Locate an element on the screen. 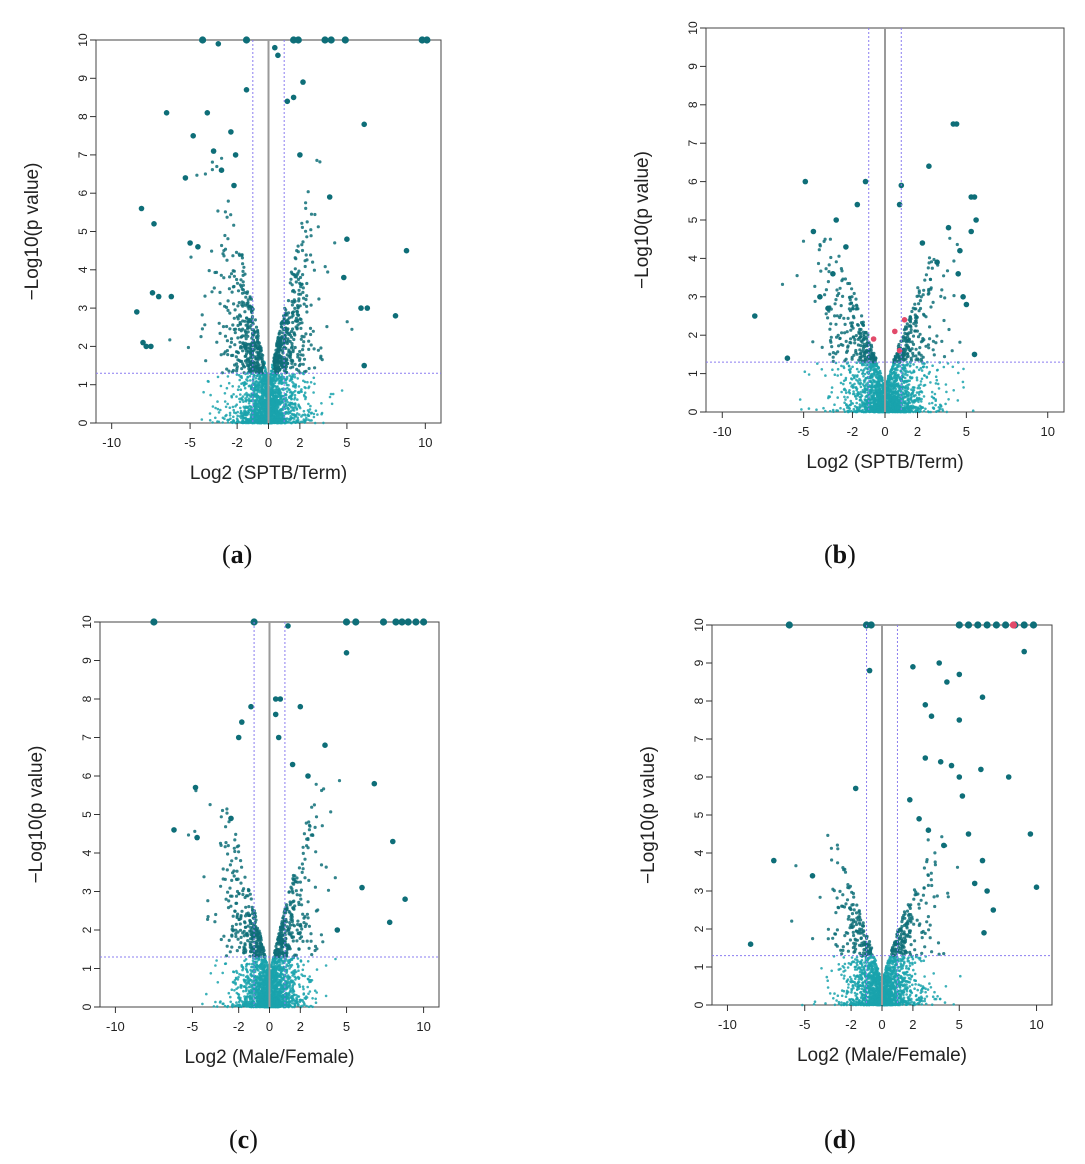 This screenshot has width=1085, height=1164. y-tick-label: 3 is located at coordinates (693, 296).